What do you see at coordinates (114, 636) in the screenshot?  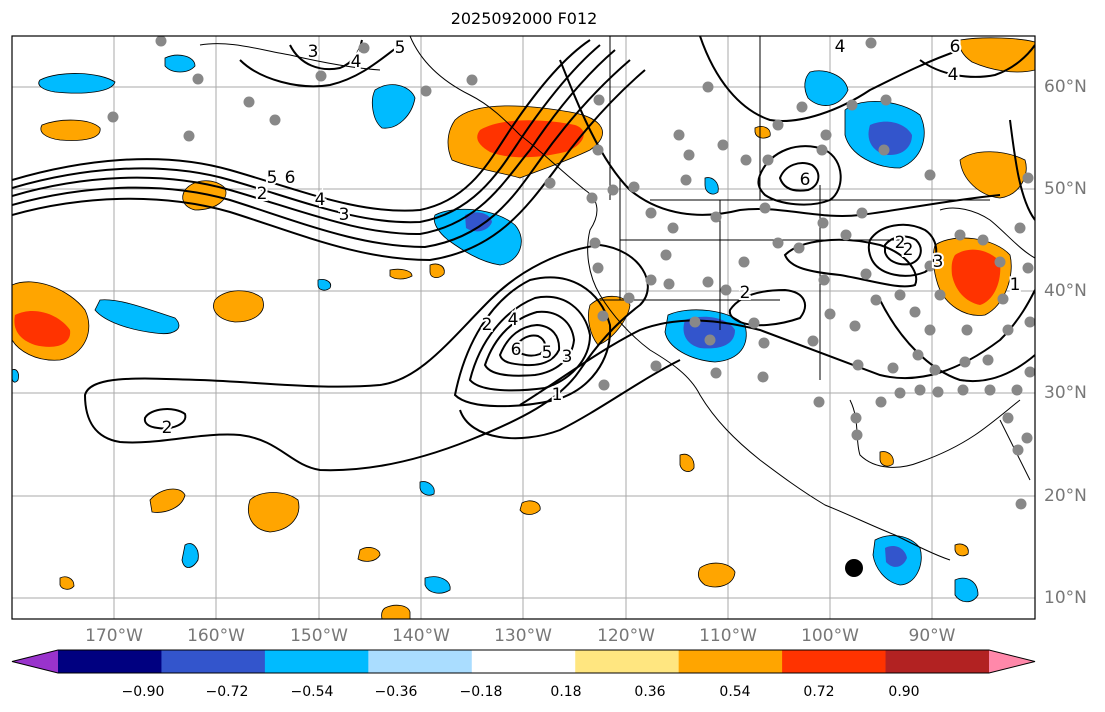 I see `longitude-label: 170°W` at bounding box center [114, 636].